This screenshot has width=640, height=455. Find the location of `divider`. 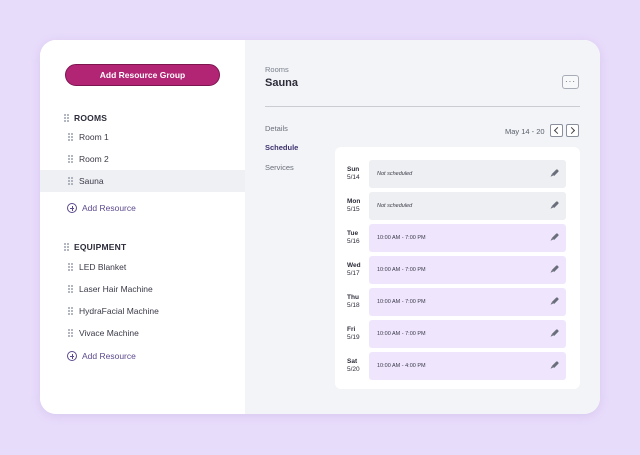

divider is located at coordinates (422, 106).